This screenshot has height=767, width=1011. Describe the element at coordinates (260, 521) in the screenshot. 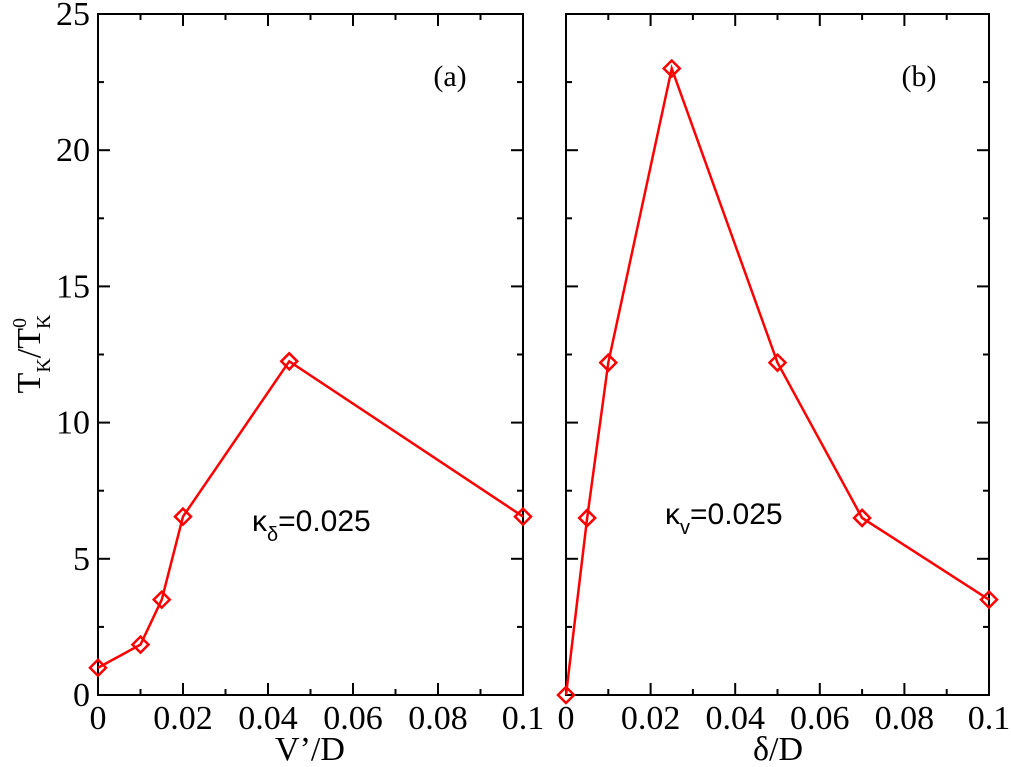

I see `panel-a-annotation-symbol: κ` at that location.